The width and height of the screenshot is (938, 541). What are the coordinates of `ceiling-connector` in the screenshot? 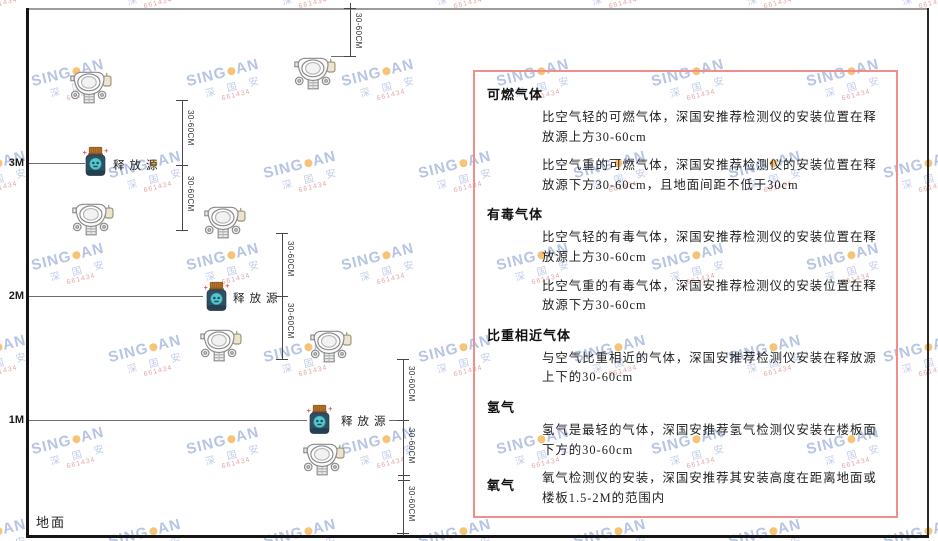 It's located at (340, 56).